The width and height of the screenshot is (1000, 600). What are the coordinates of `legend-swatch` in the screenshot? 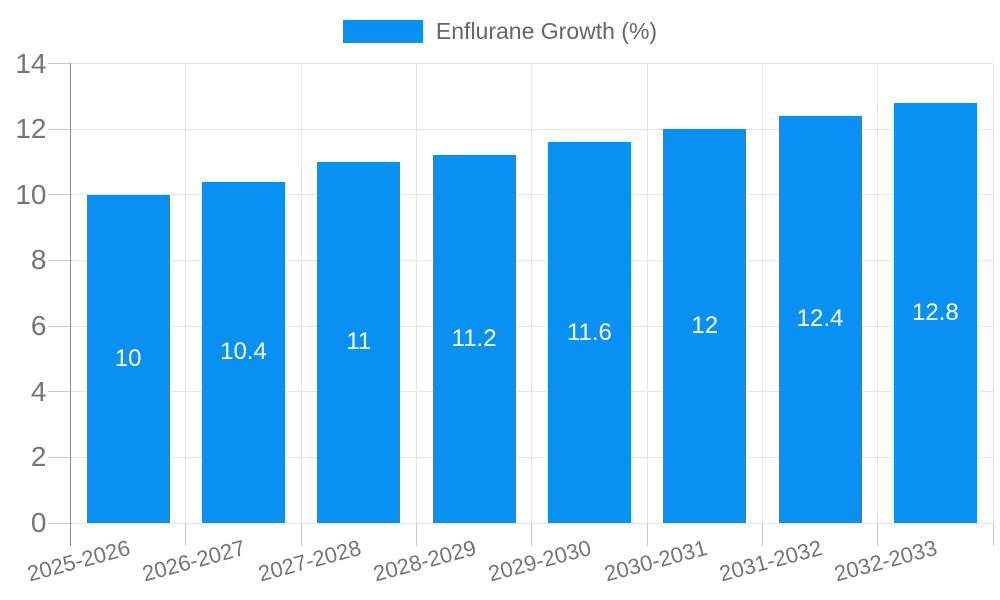 It's located at (382, 31).